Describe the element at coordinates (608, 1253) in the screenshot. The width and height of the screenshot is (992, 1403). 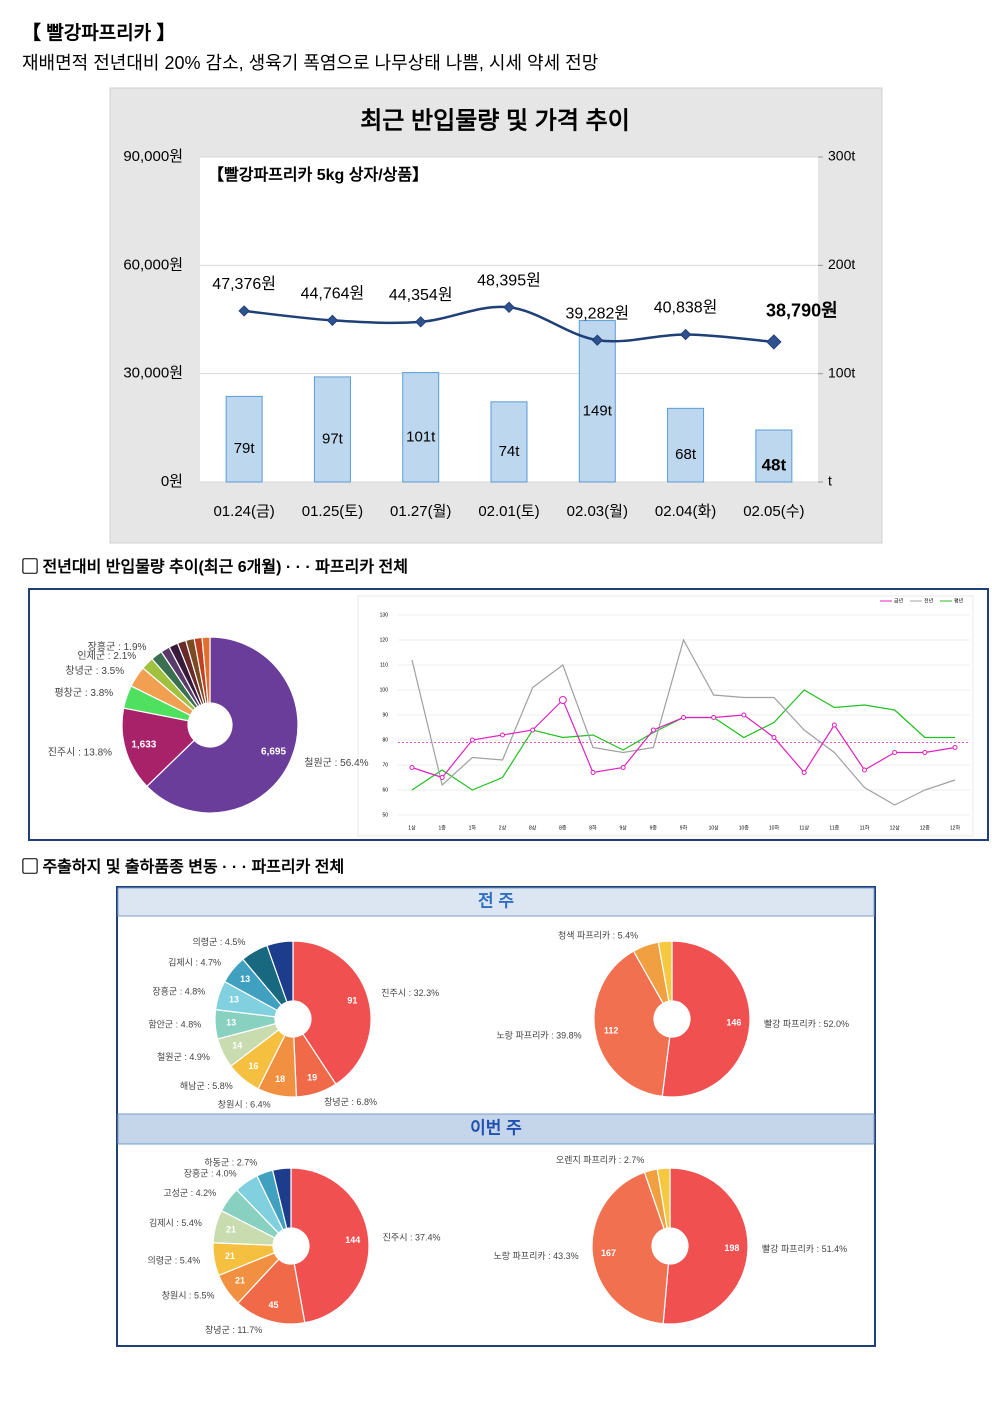
I see `slice-value: 167` at that location.